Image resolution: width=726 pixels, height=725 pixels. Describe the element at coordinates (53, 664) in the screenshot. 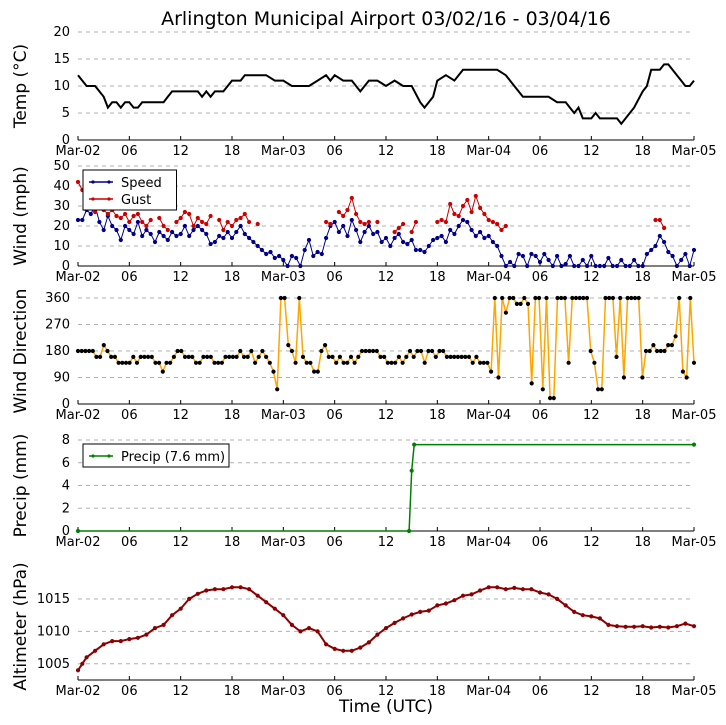

I see `y-tick-label: 1005` at that location.